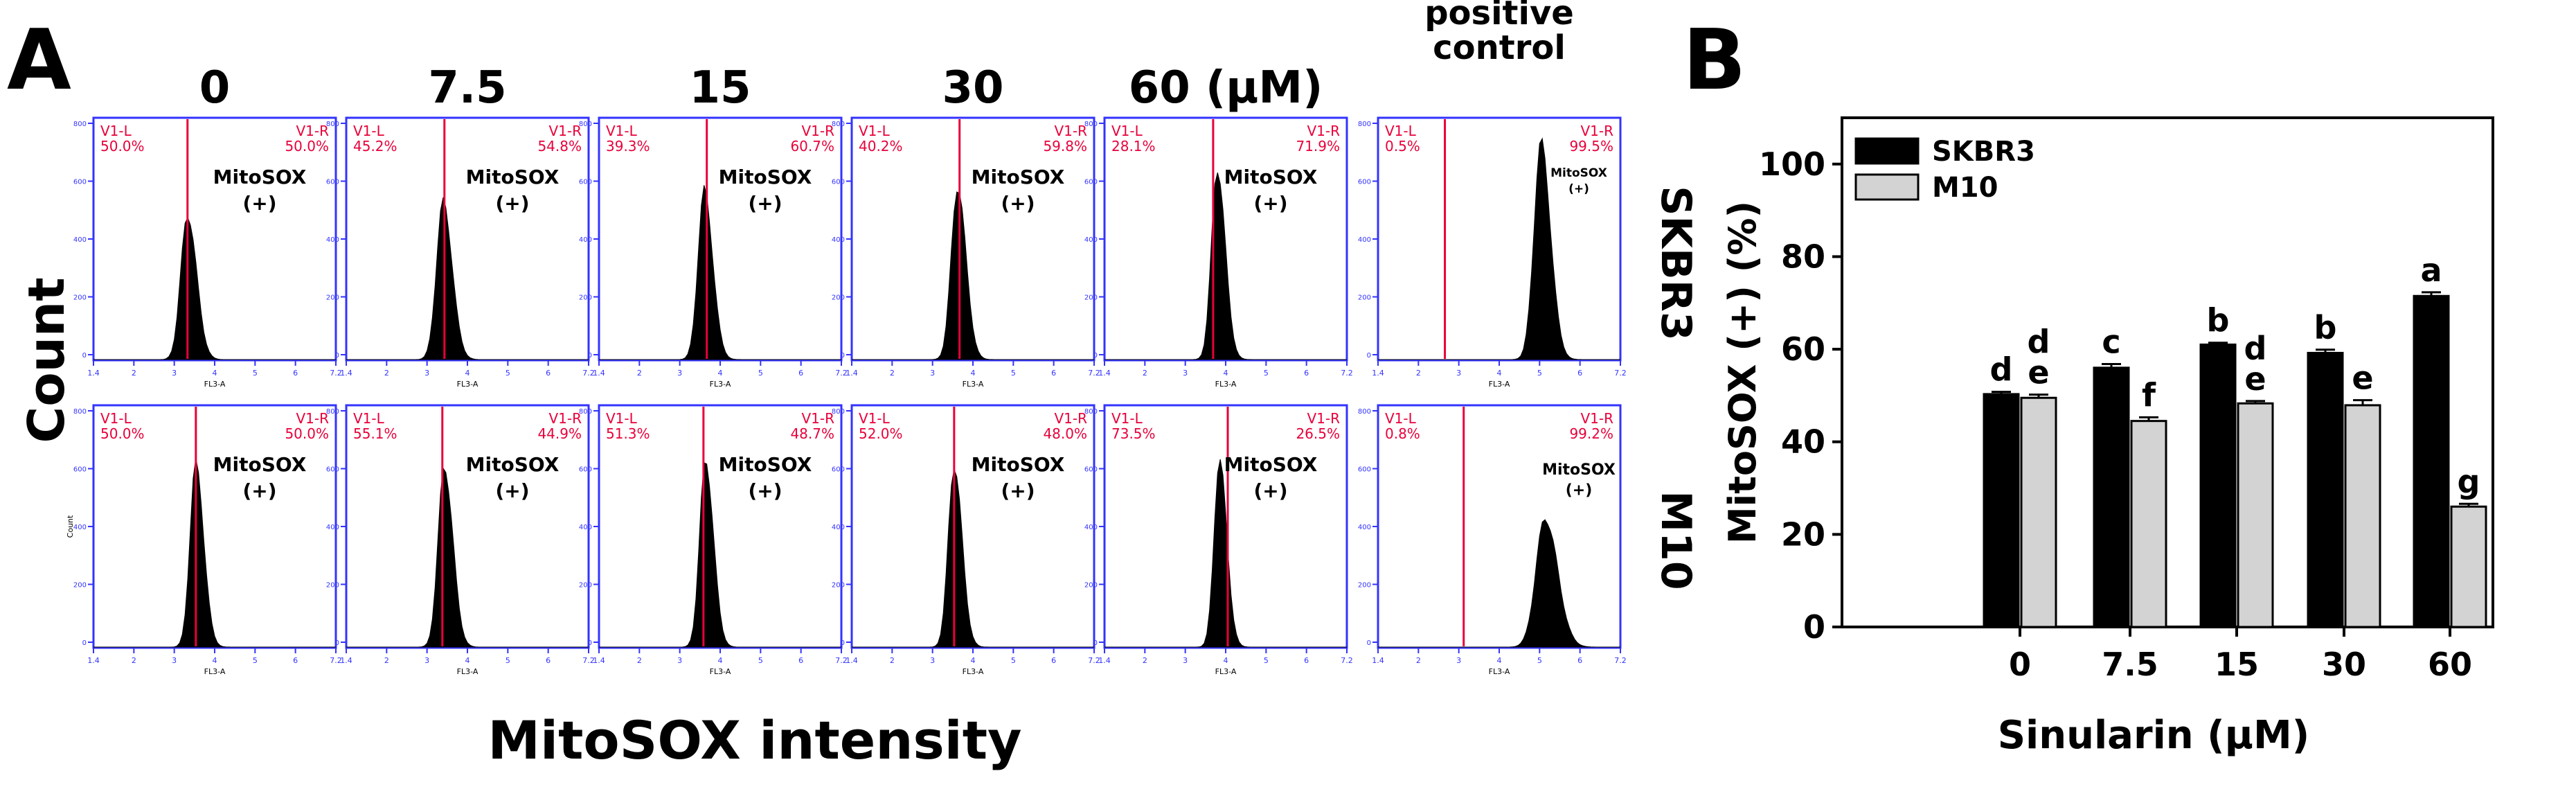 The width and height of the screenshot is (2576, 796). I want to click on significance-letter: g, so click(2469, 481).